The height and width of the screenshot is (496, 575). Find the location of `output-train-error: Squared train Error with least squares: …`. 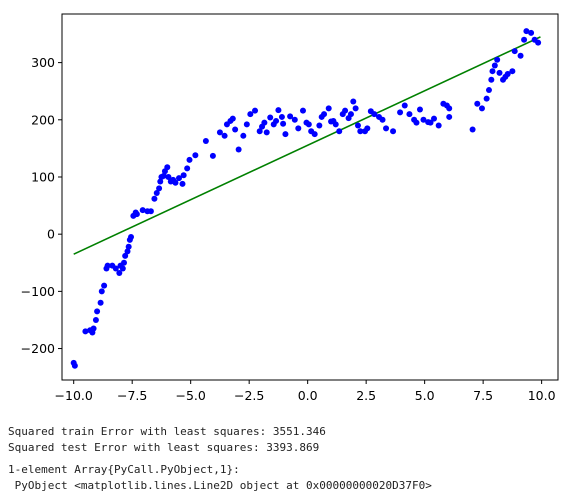

output-train-error: Squared train Error with least squares: … is located at coordinates (167, 431).